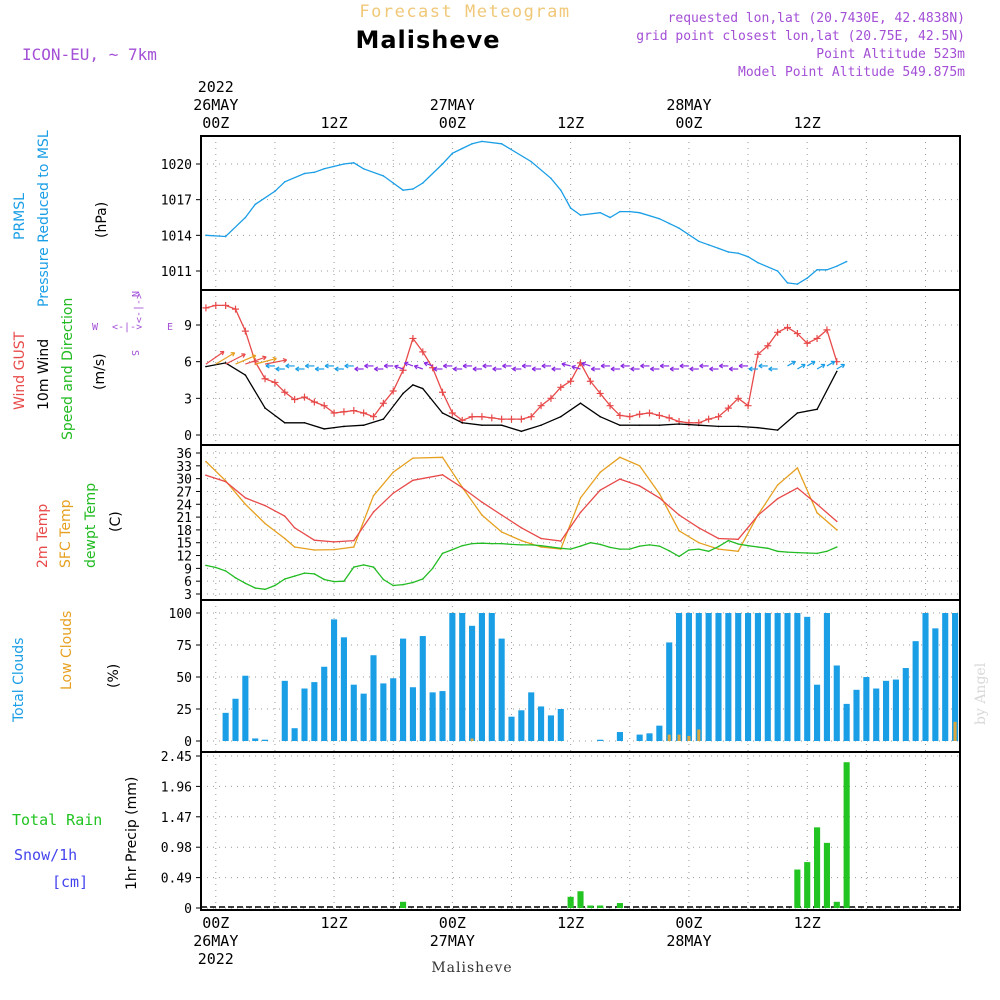 This screenshot has height=1000, width=1000. Describe the element at coordinates (176, 236) in the screenshot. I see `y-tick-label: 1014` at that location.